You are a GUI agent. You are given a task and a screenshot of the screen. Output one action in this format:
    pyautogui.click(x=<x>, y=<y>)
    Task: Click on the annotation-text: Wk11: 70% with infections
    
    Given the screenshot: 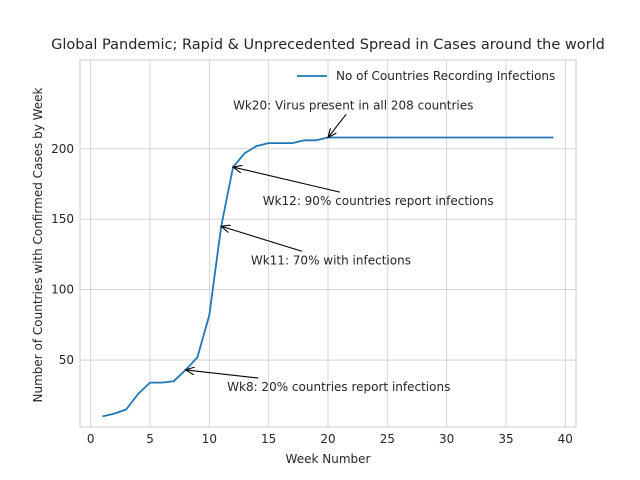 What is the action you would take?
    pyautogui.click(x=331, y=260)
    